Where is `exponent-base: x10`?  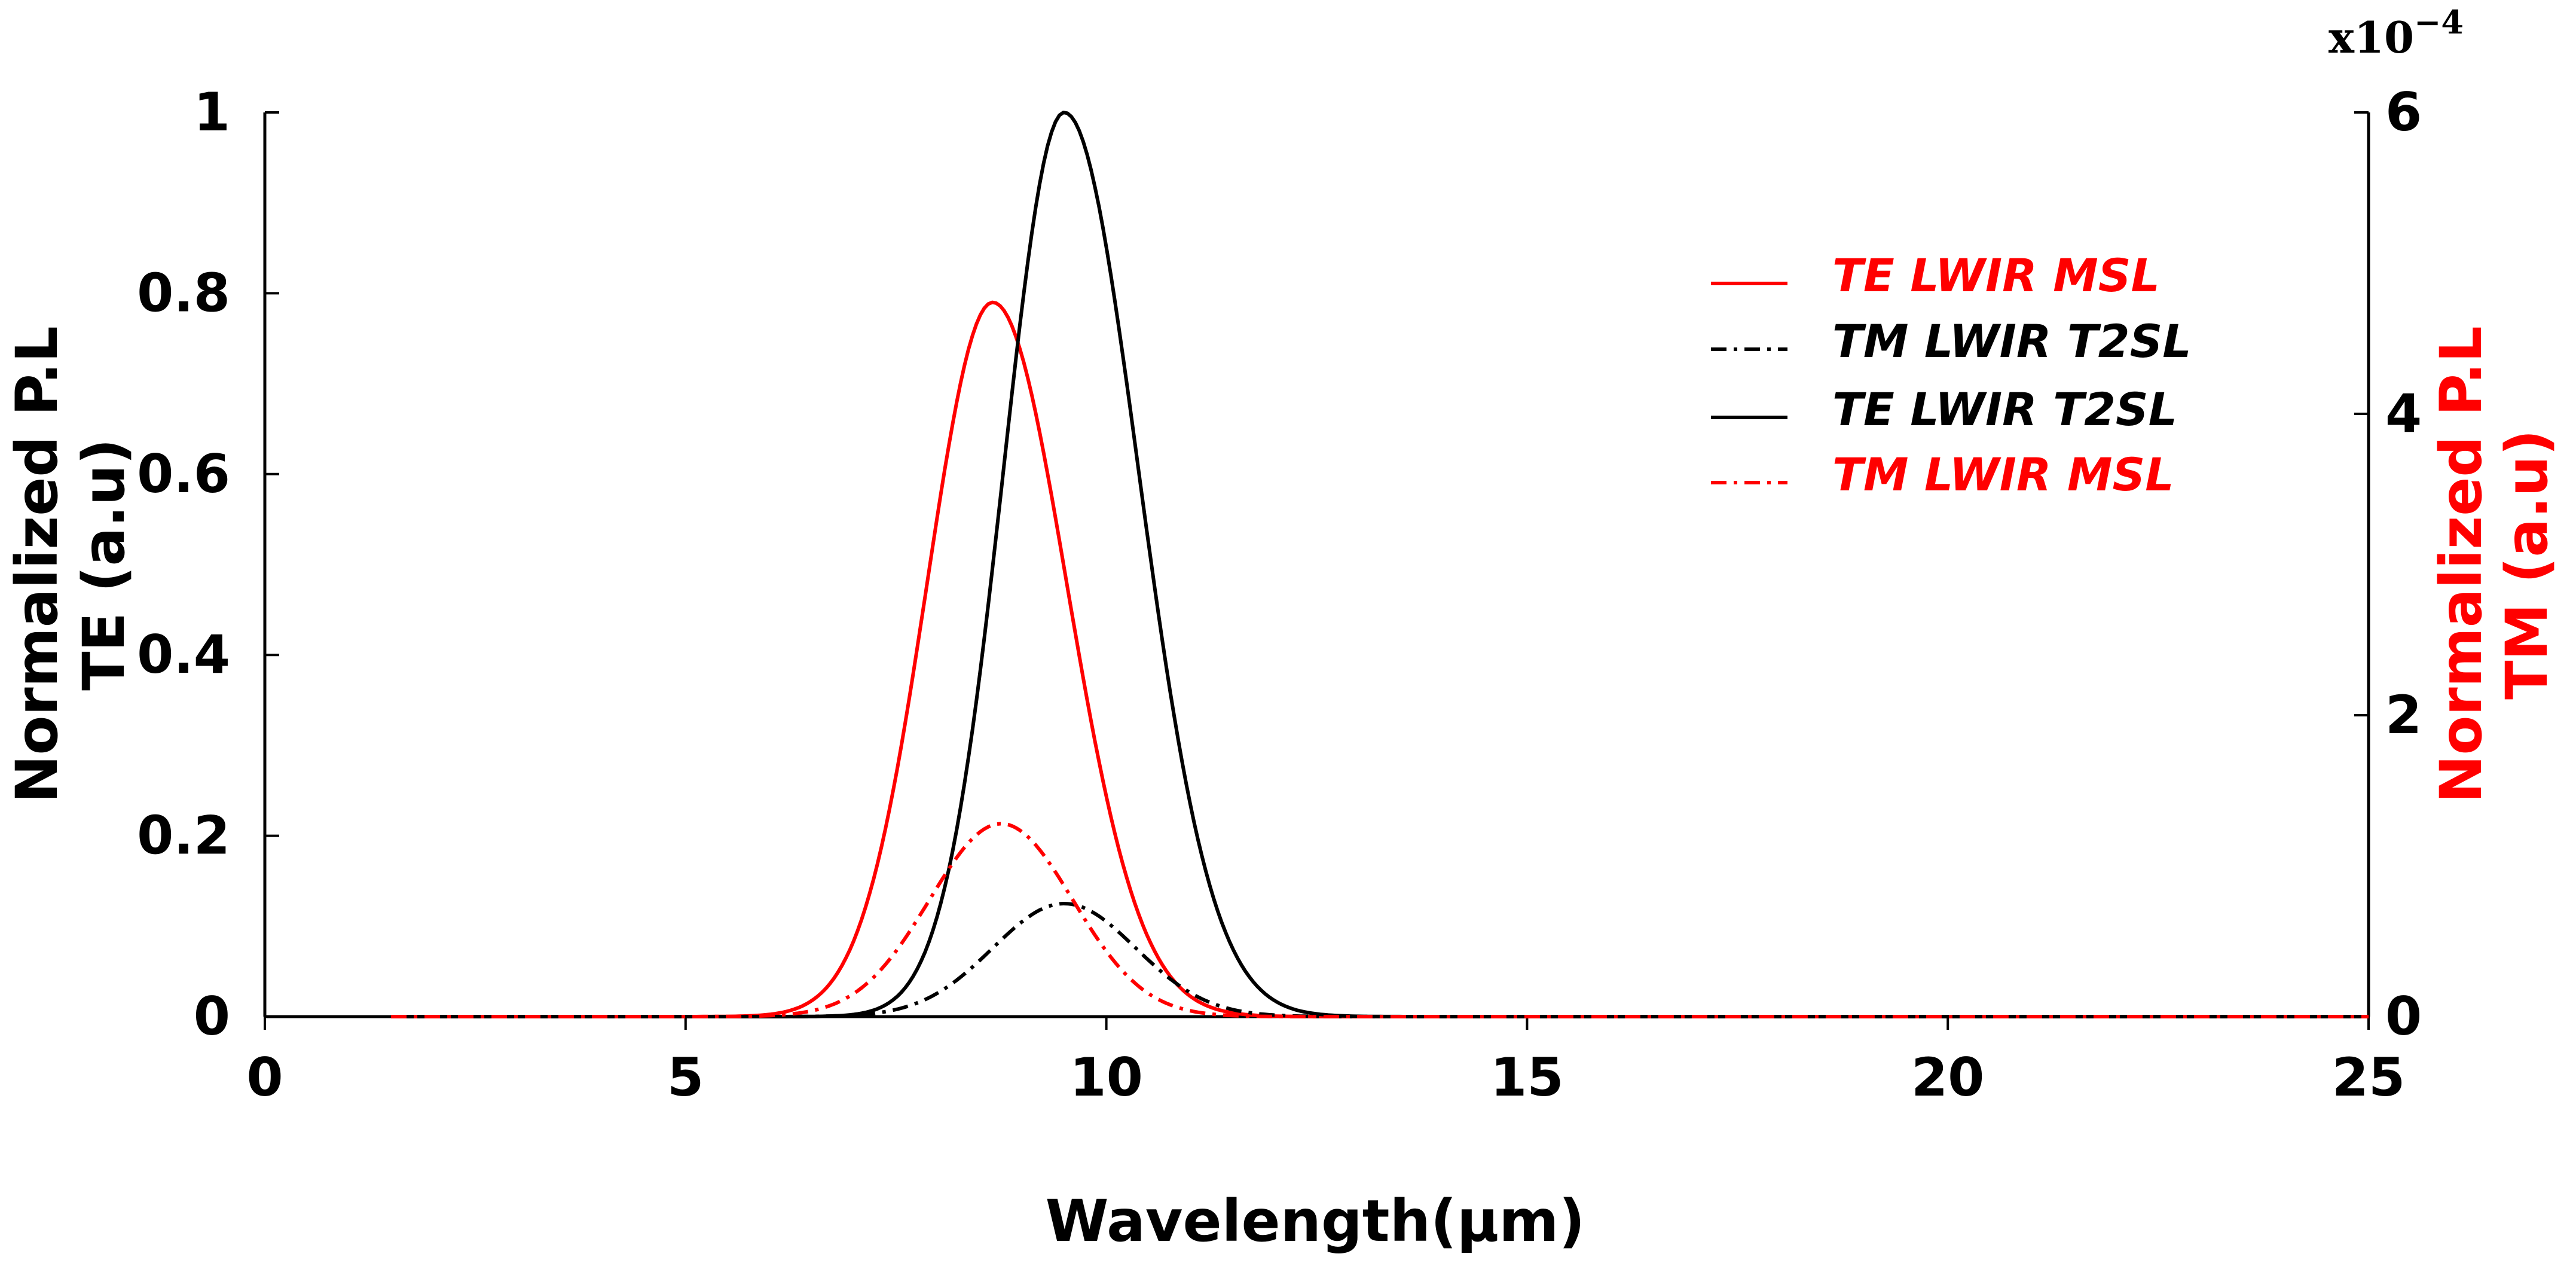 exponent-base: x10 is located at coordinates (2371, 37).